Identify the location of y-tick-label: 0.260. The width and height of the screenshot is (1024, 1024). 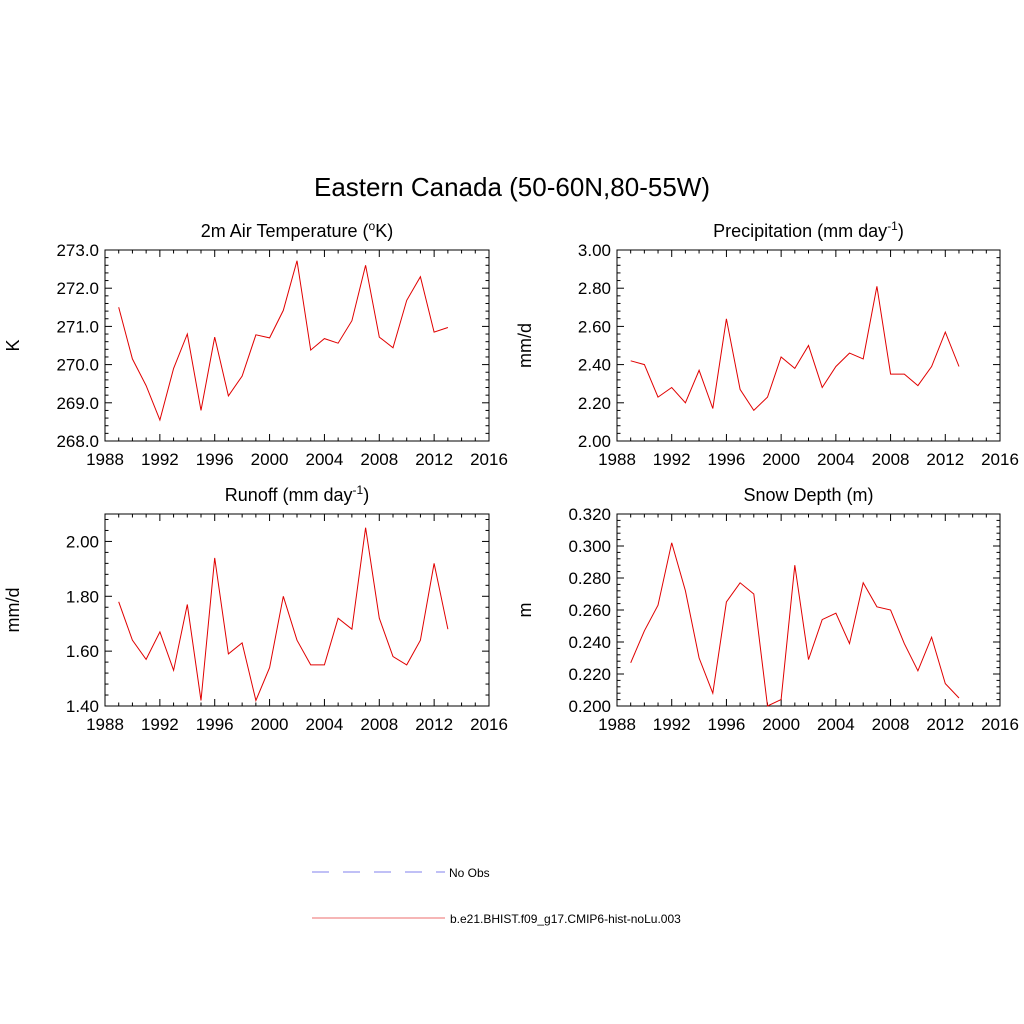
(589, 610).